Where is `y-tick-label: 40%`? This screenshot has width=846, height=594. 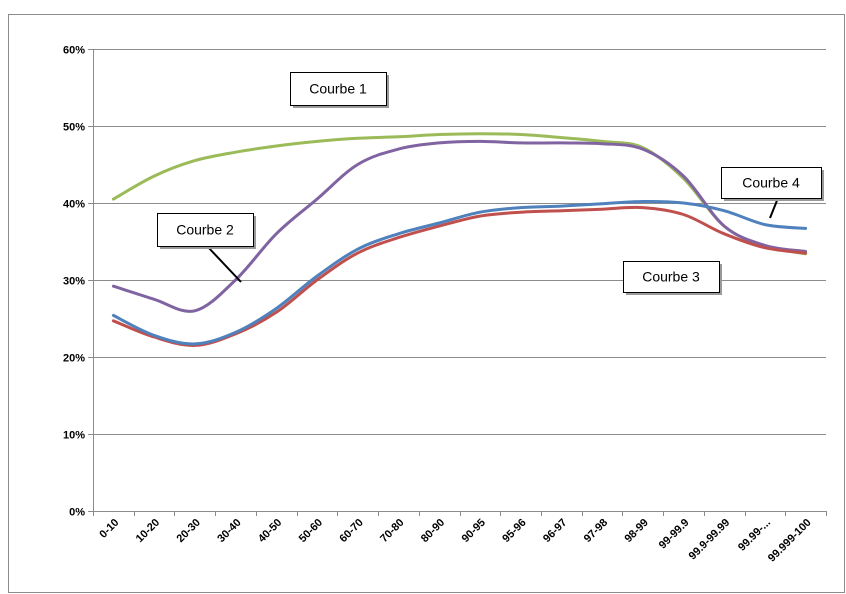 y-tick-label: 40% is located at coordinates (74, 205).